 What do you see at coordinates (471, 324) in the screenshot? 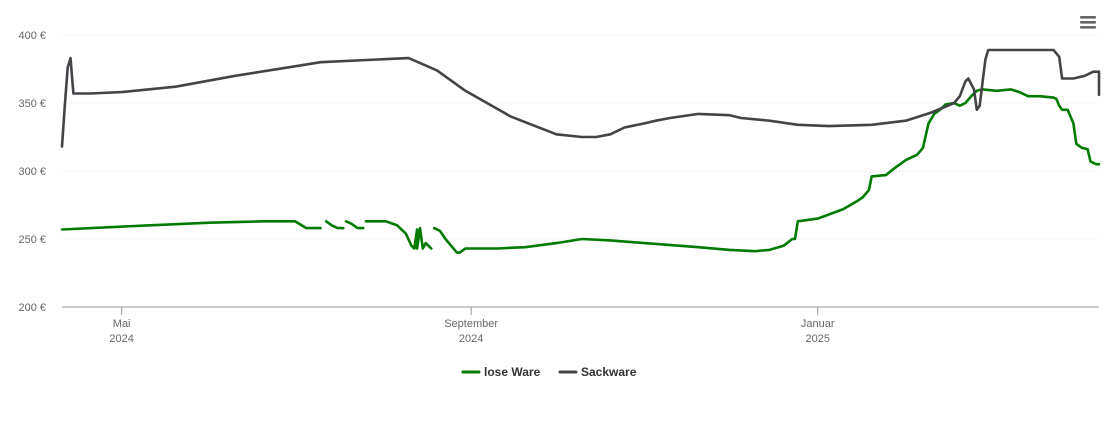
I see `x-tick-label-month: September` at bounding box center [471, 324].